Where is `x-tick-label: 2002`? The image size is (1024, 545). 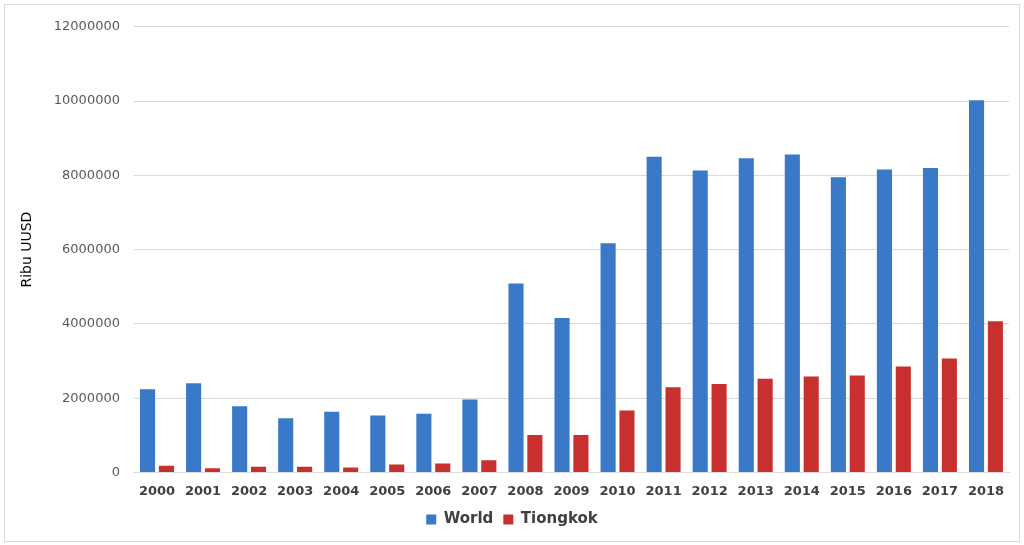 x-tick-label: 2002 is located at coordinates (249, 490).